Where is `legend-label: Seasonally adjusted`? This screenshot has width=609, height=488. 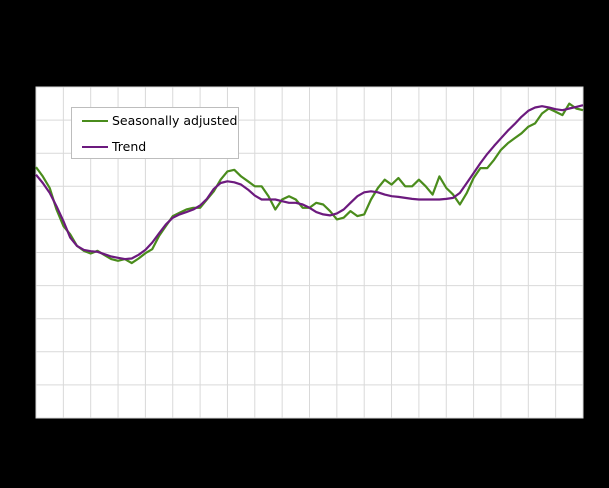 legend-label: Seasonally adjusted is located at coordinates (175, 120).